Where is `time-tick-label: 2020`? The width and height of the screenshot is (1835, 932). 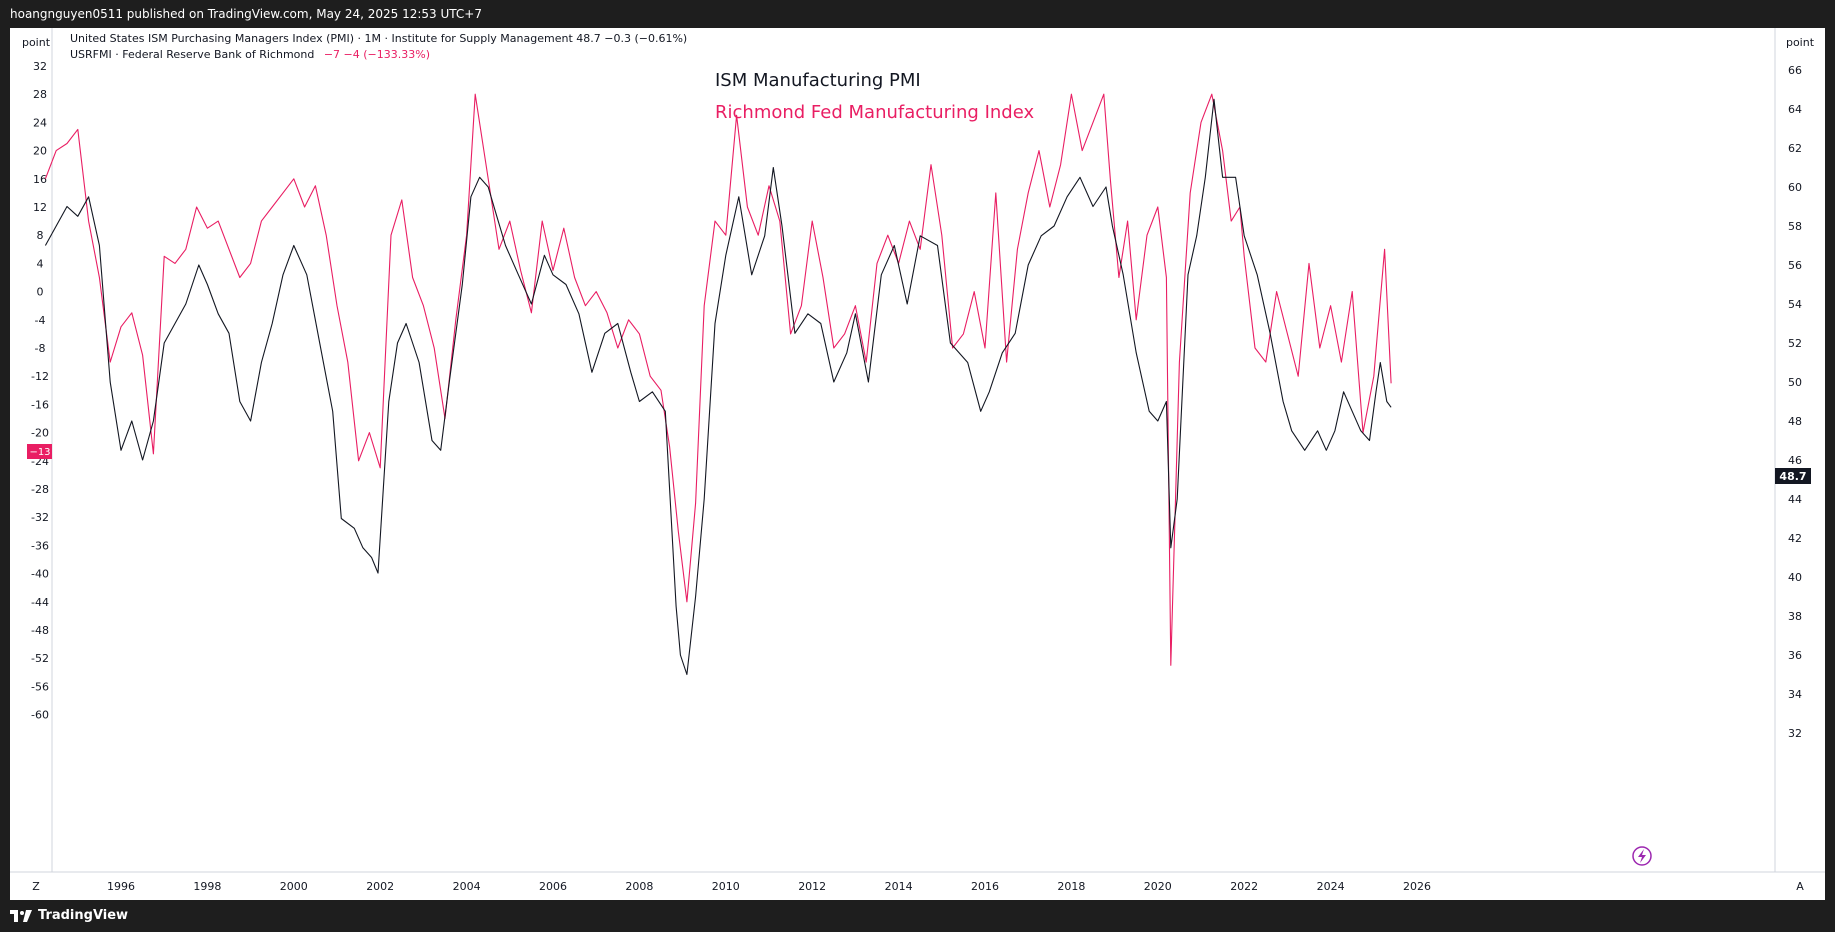
time-tick-label: 2020 is located at coordinates (1158, 886).